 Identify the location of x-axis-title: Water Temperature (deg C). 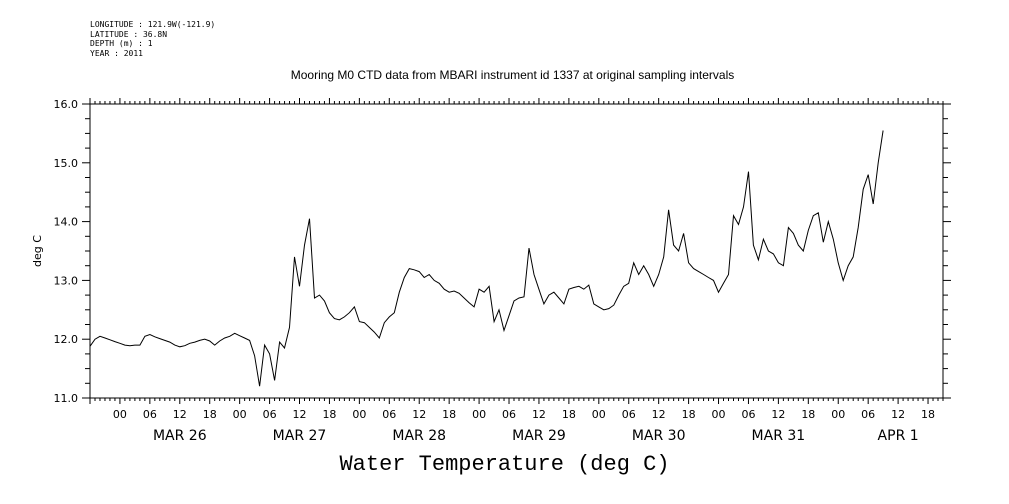
(504, 464).